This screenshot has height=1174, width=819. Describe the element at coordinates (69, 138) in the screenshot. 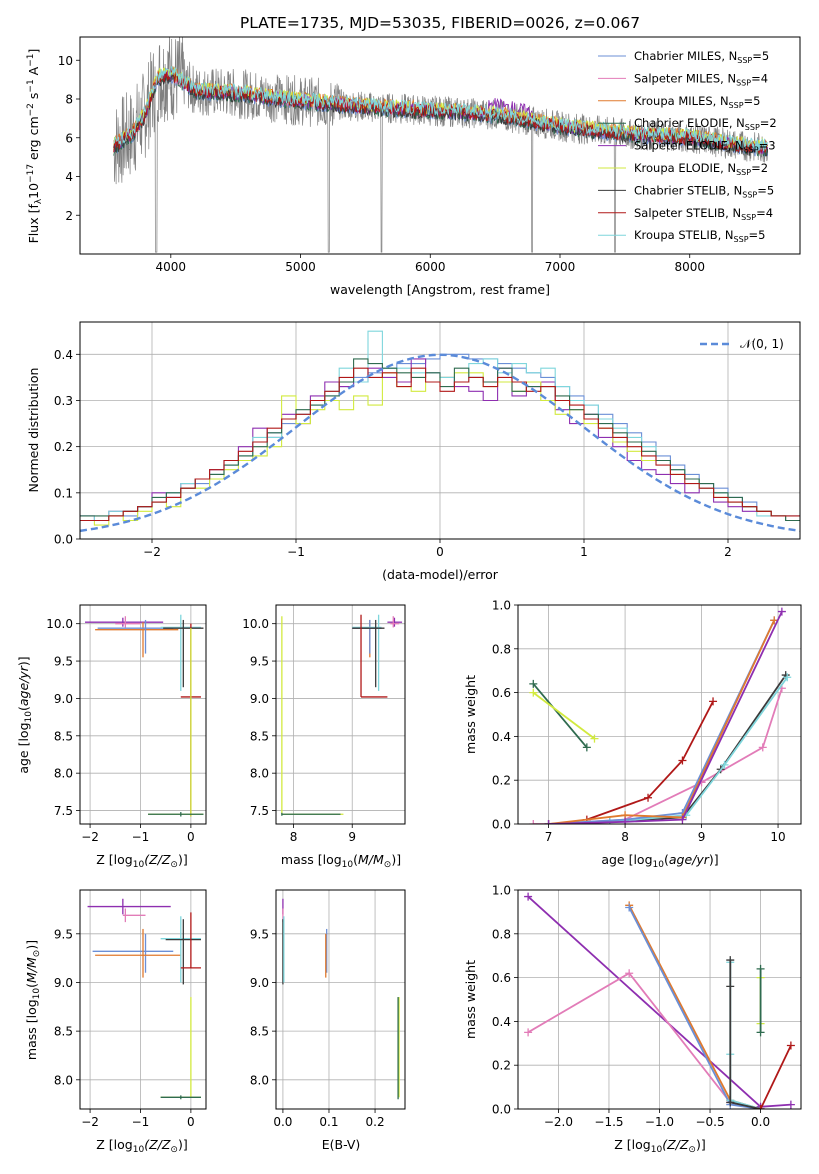

I see `y-tick-label: 6` at that location.